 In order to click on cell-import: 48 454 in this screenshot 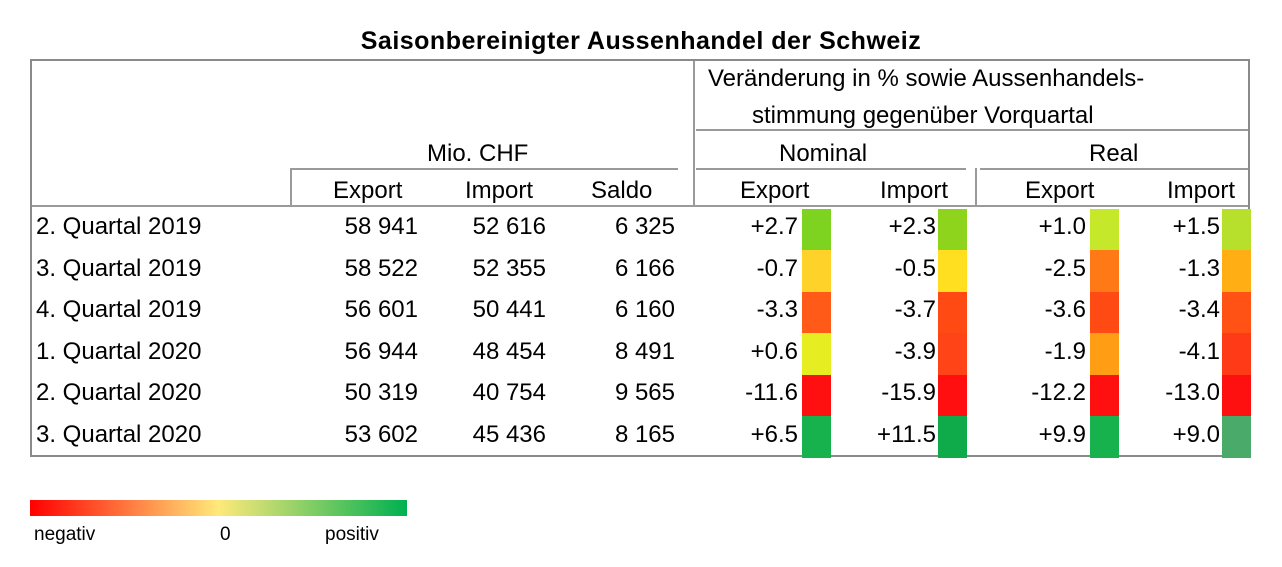, I will do `click(509, 351)`.